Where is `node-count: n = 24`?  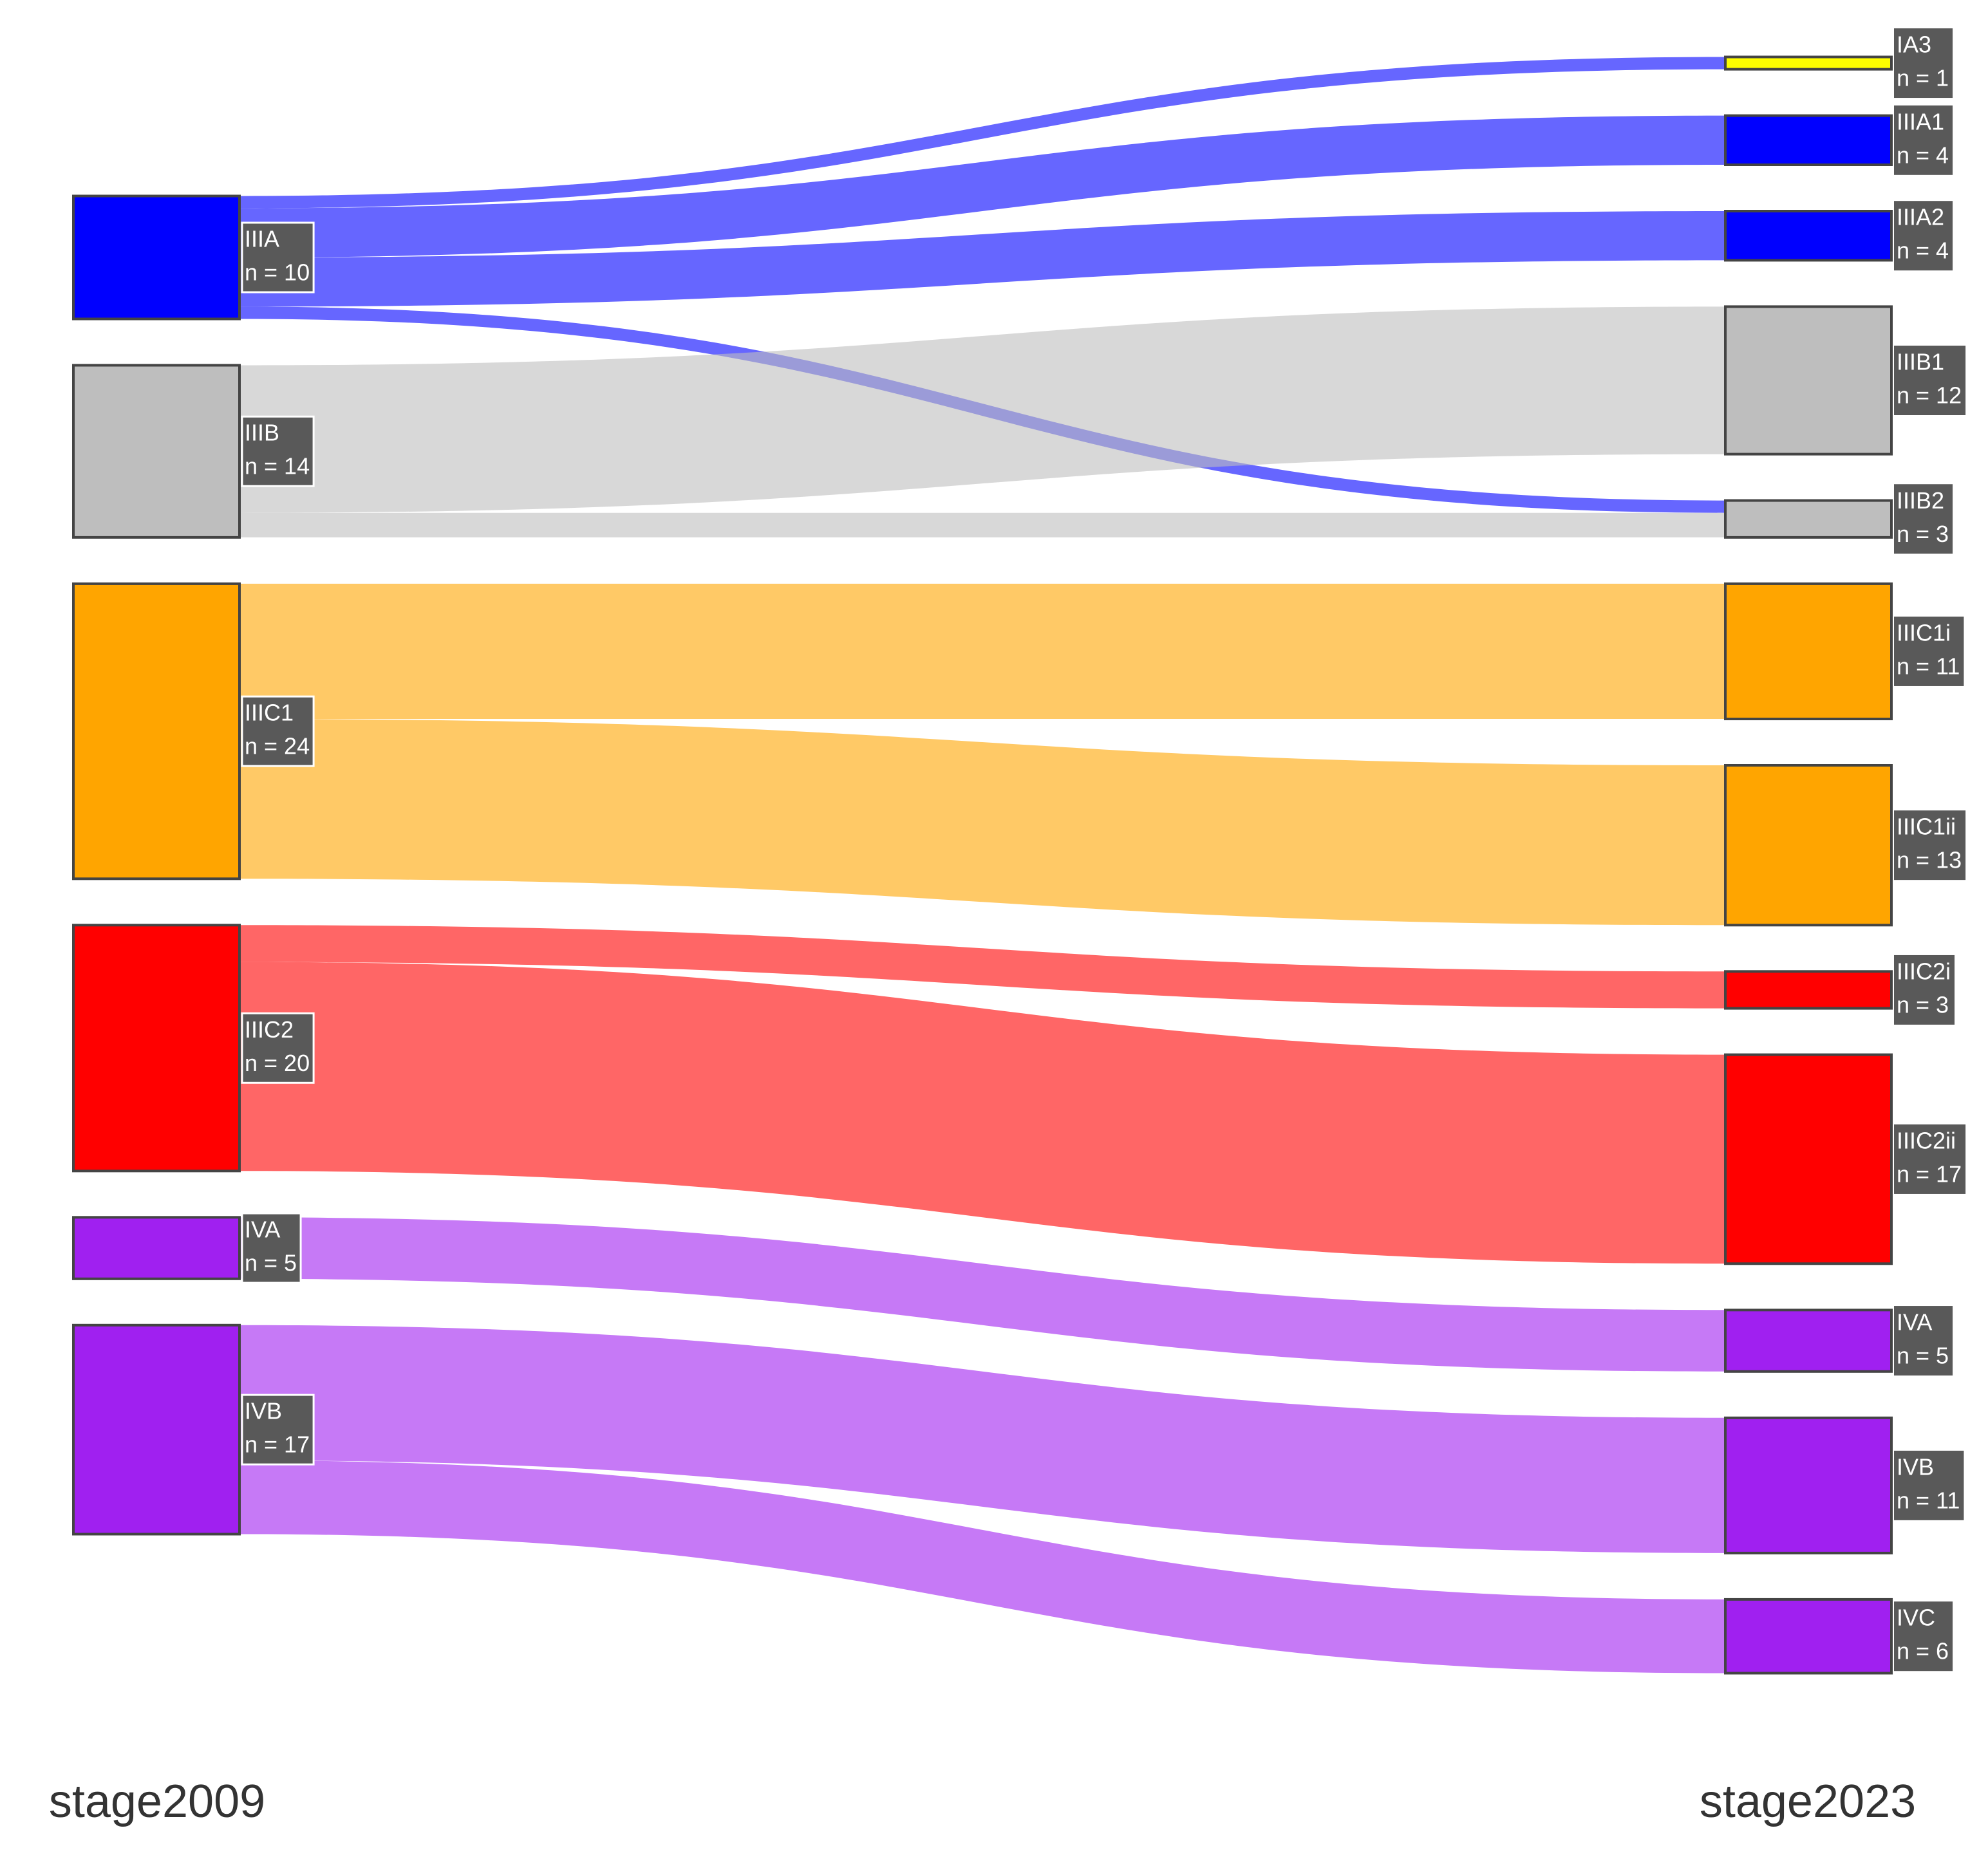
node-count: n = 24 is located at coordinates (277, 746).